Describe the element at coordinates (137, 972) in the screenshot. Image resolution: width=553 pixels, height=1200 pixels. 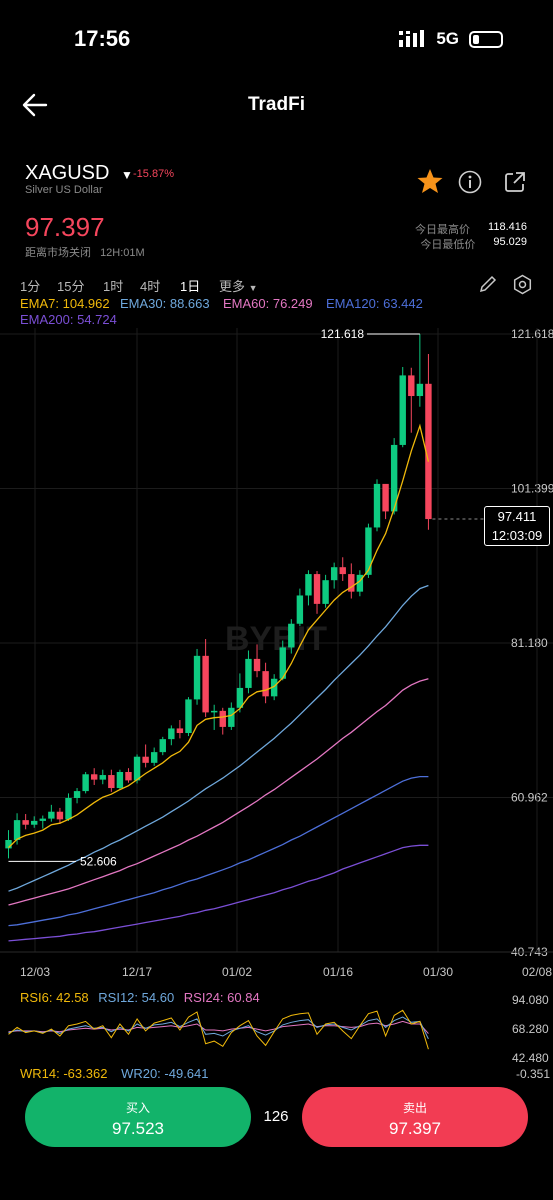
I see `x-tick-label: 12/17` at that location.